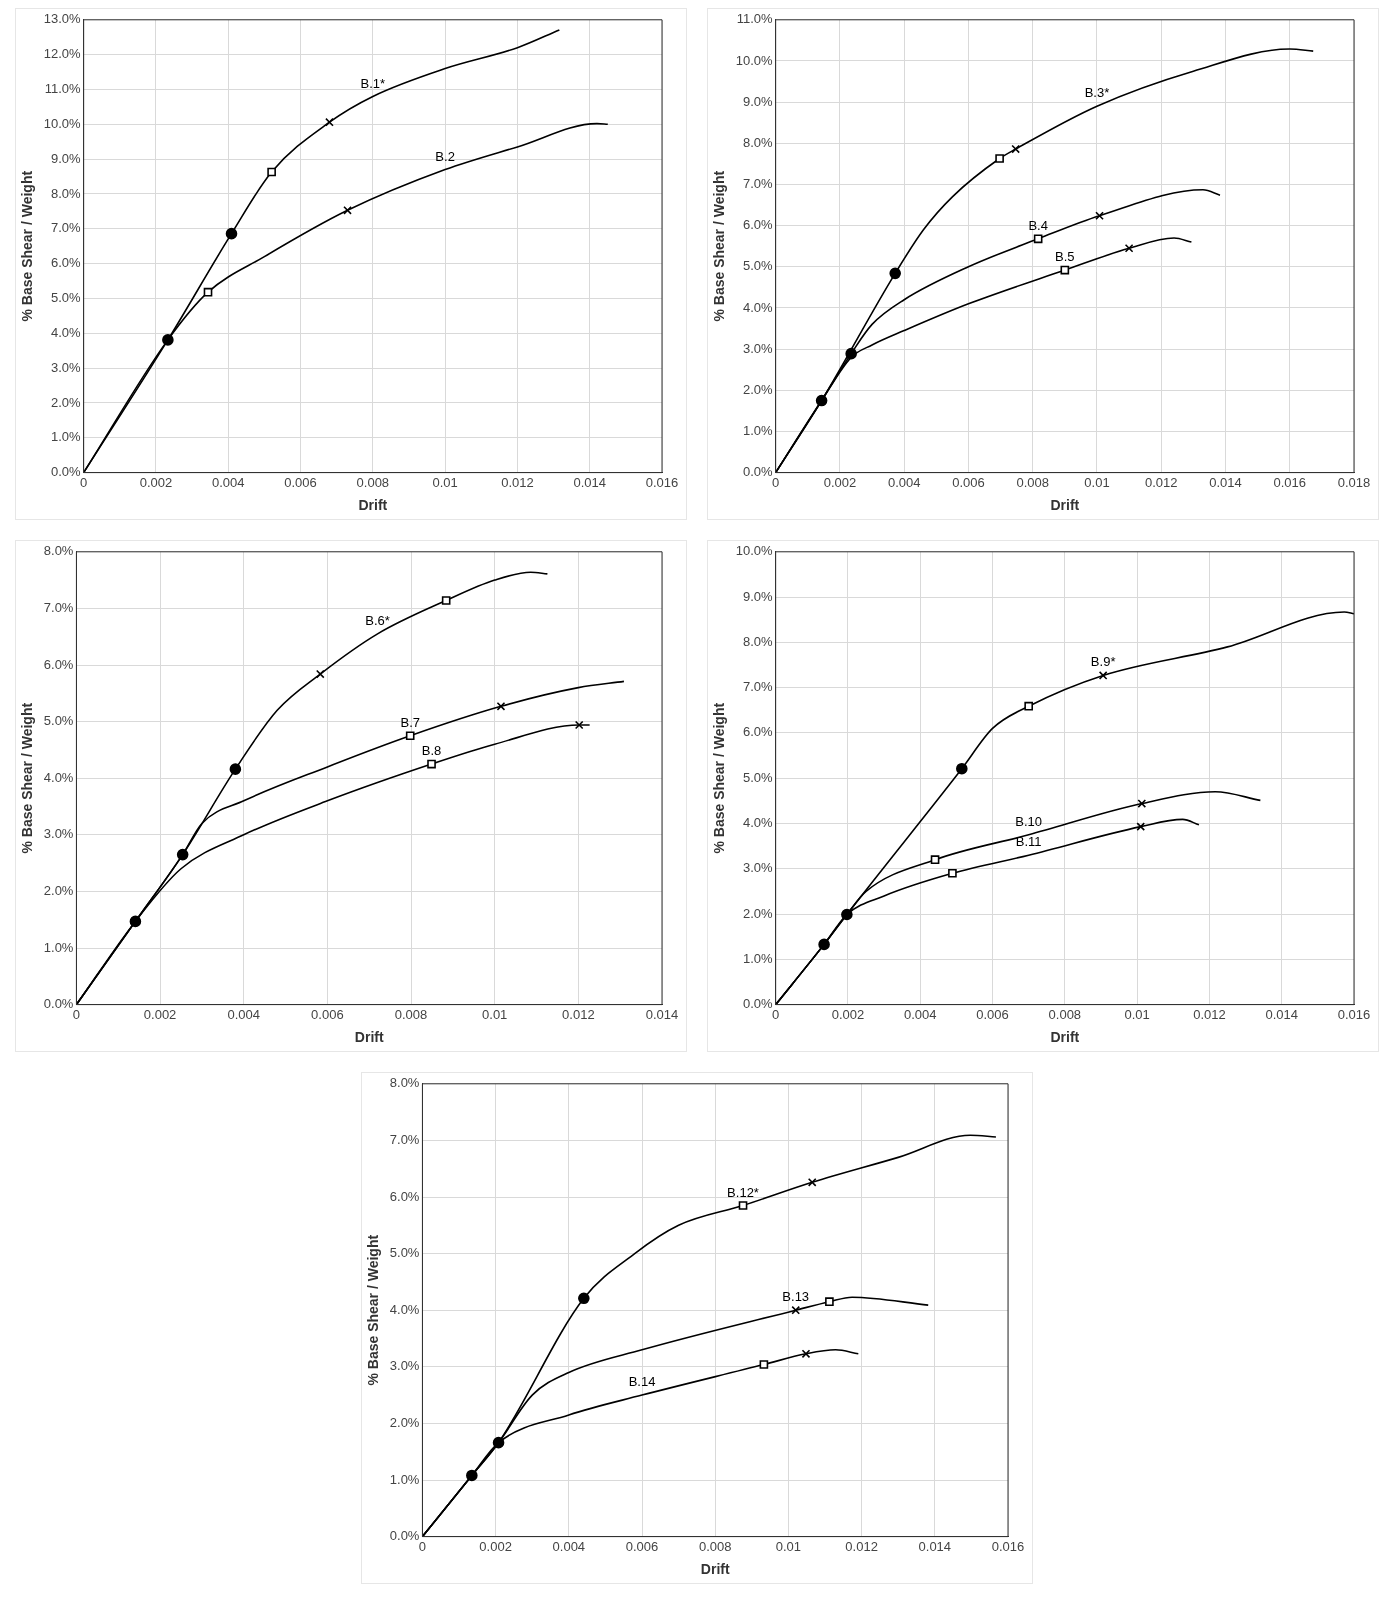  What do you see at coordinates (1353, 482) in the screenshot?
I see `x-tick-label: 0.018` at bounding box center [1353, 482].